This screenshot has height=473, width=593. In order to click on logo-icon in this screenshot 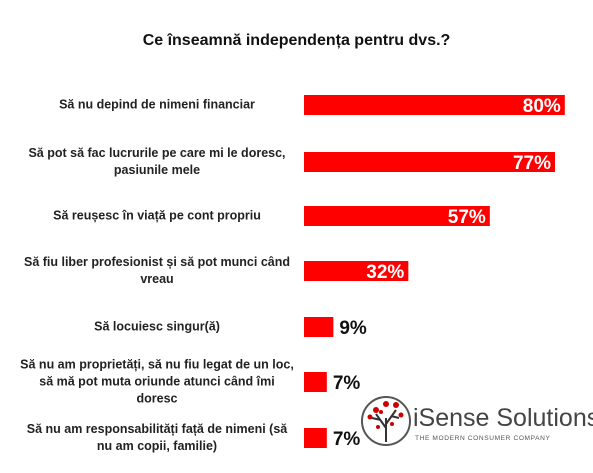, I will do `click(386, 421)`.